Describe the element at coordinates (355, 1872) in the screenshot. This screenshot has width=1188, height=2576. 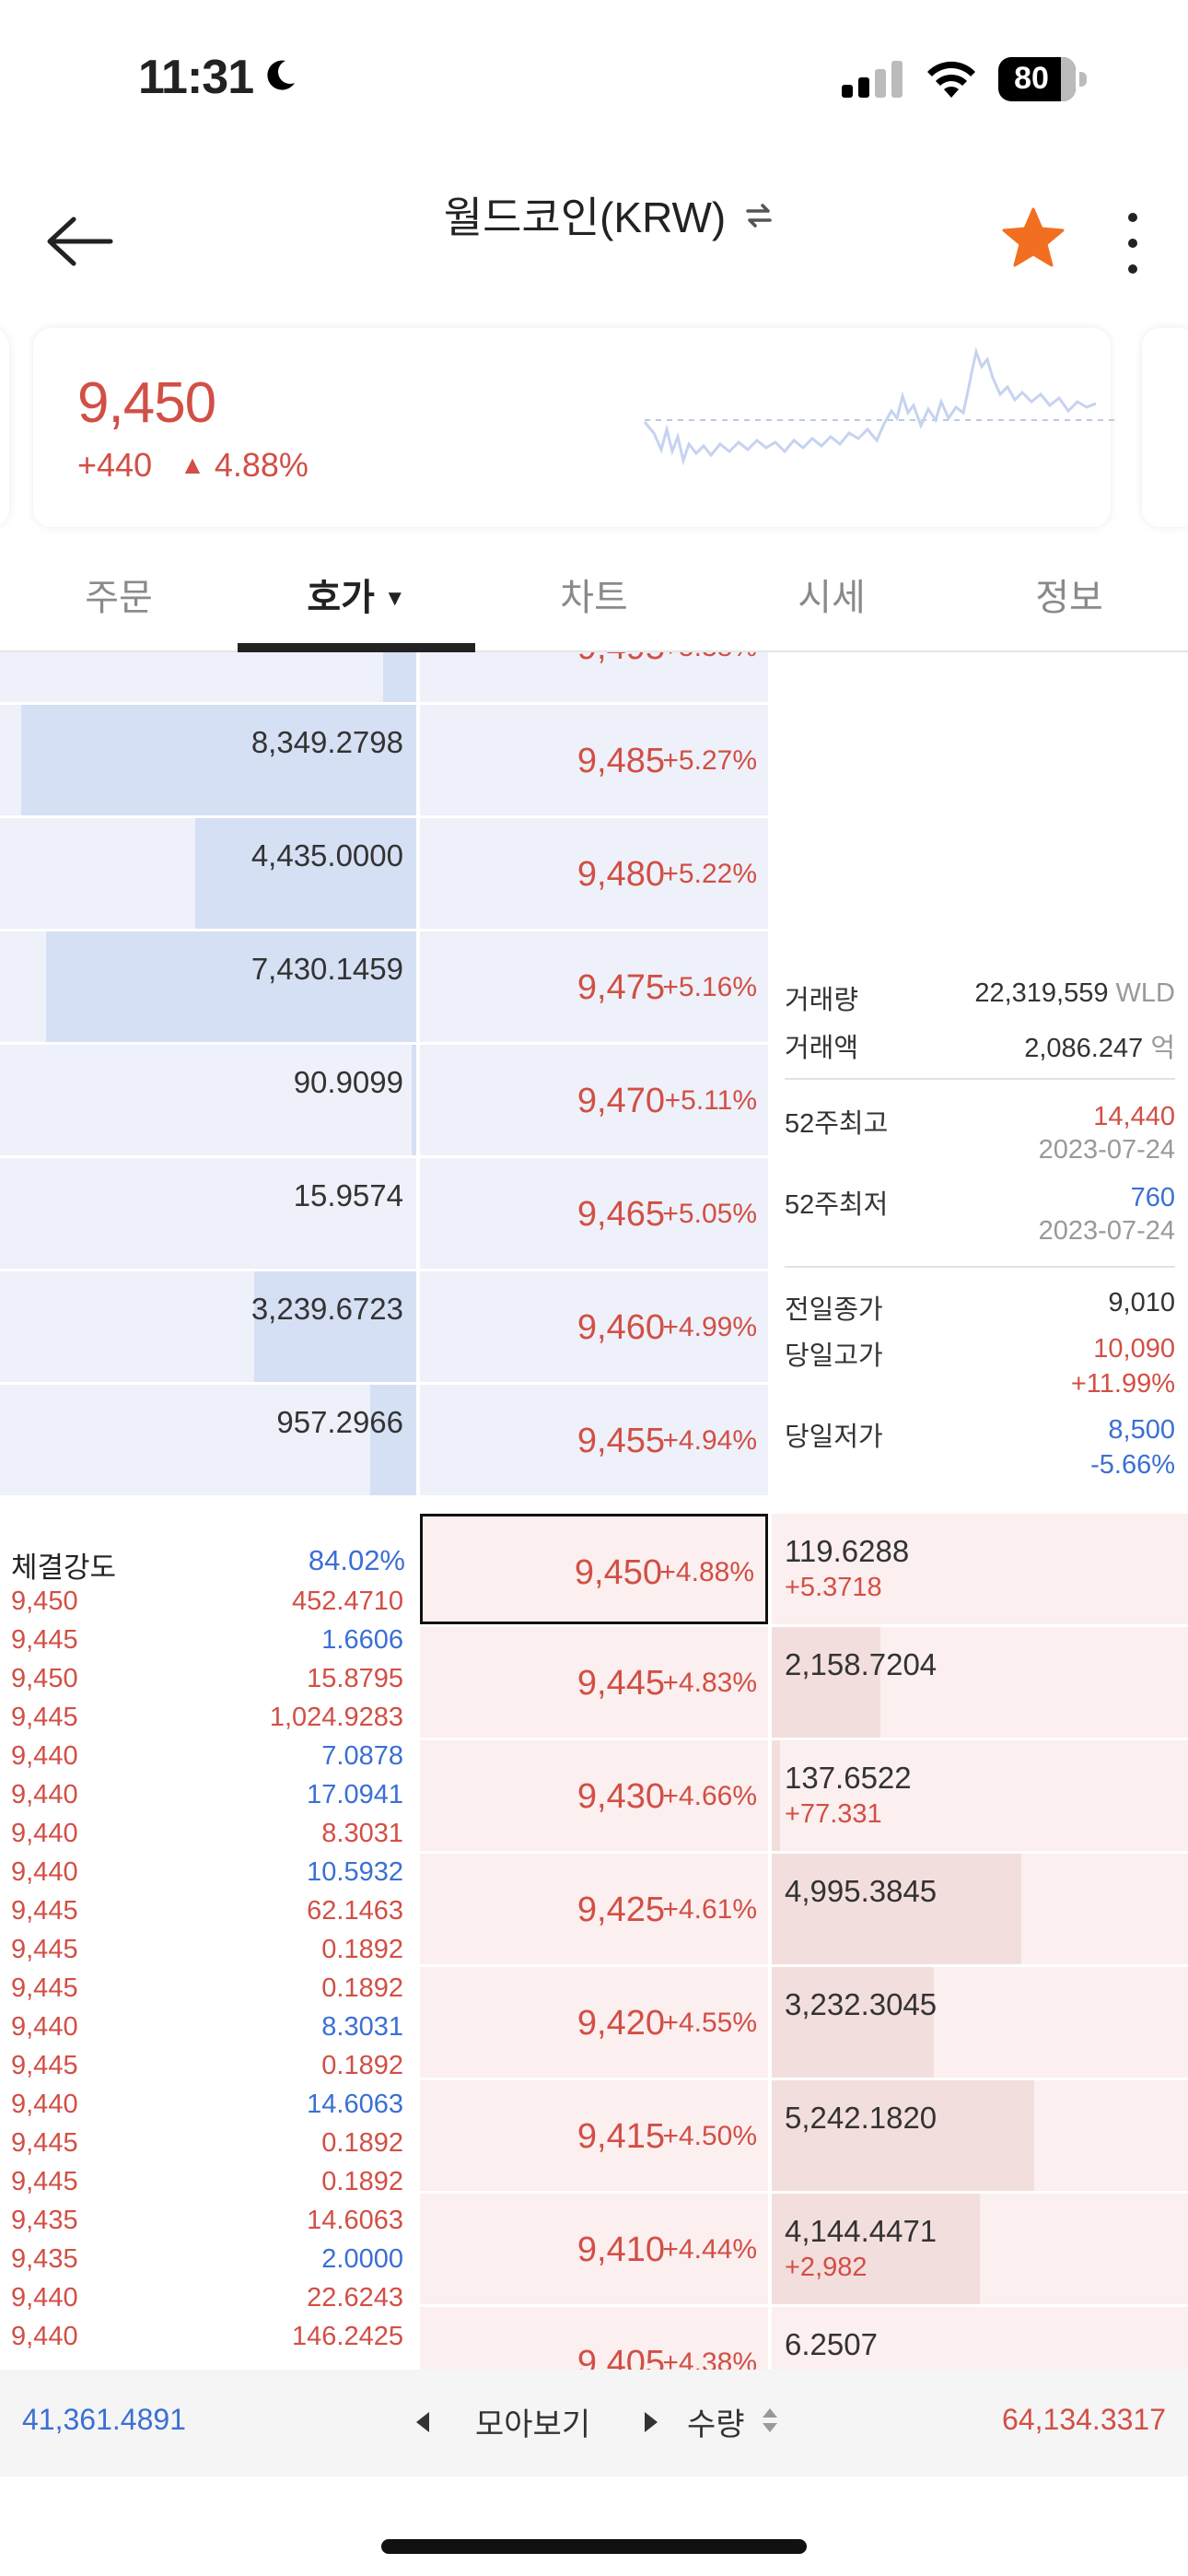
I see `trade-qty: 10.5932` at that location.